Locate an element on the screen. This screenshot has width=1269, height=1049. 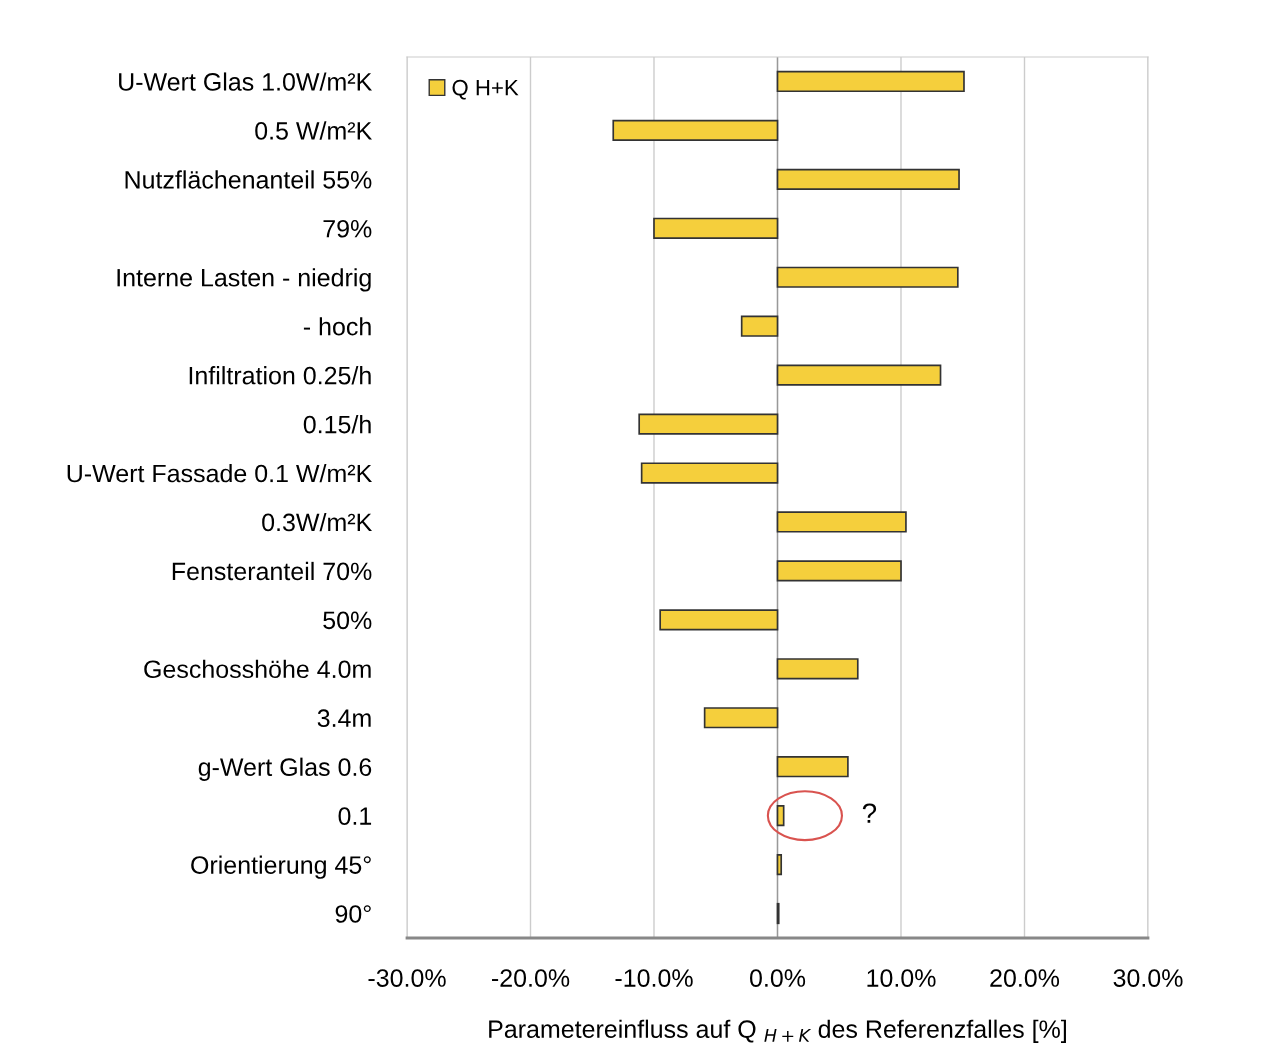
x-axis-title: Parametereinfluss auf Q $_{H+K}$ des Referenzfalles [%] is located at coordinates (777, 1031).